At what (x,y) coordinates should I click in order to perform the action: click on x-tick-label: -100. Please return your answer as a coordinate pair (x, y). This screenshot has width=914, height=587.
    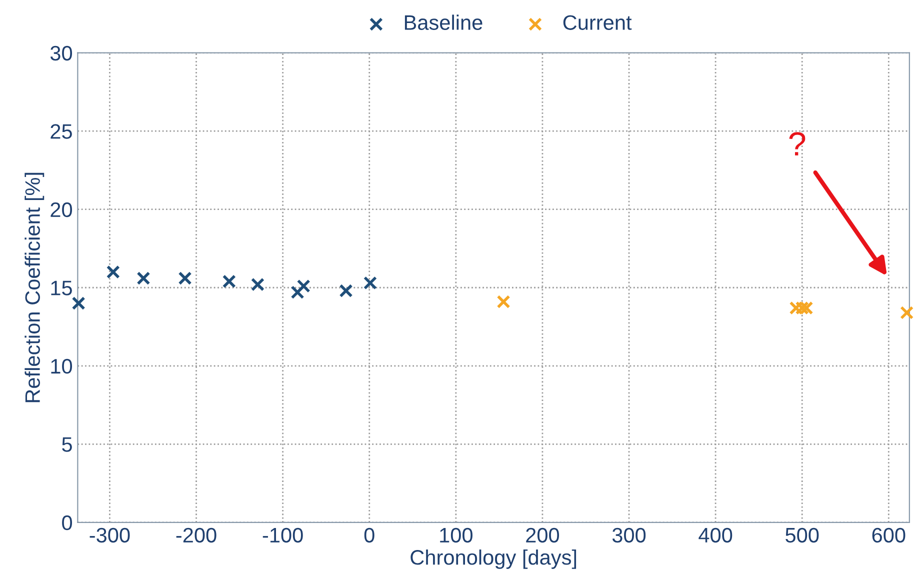
    Looking at the image, I should click on (282, 535).